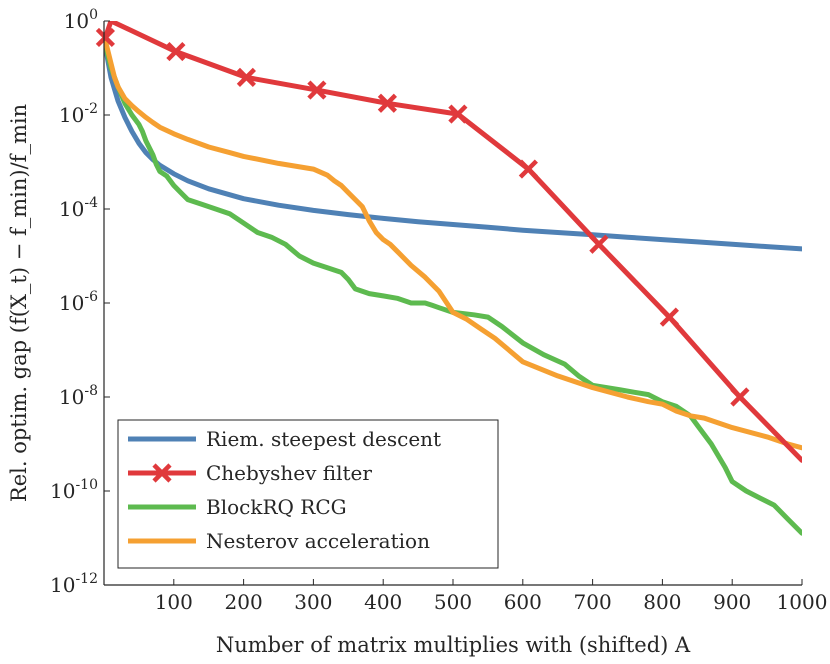 The width and height of the screenshot is (830, 664). Describe the element at coordinates (78, 208) in the screenshot. I see `y-tick-label: 10⁻⁴` at that location.